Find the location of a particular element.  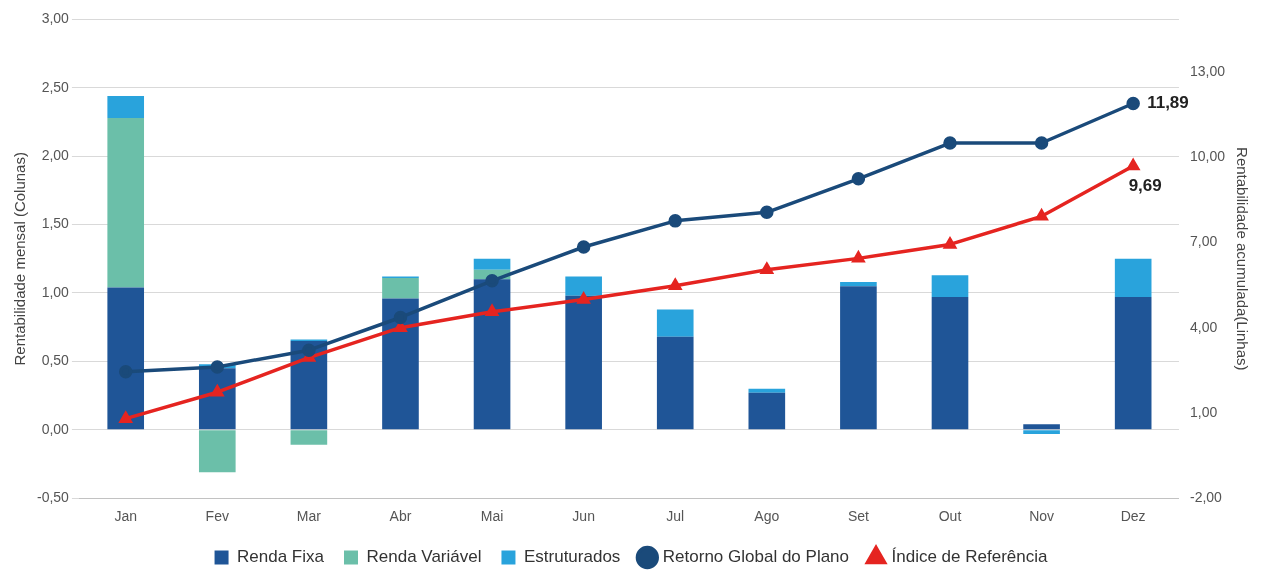

y-tick-label: 2,00 is located at coordinates (55, 155).